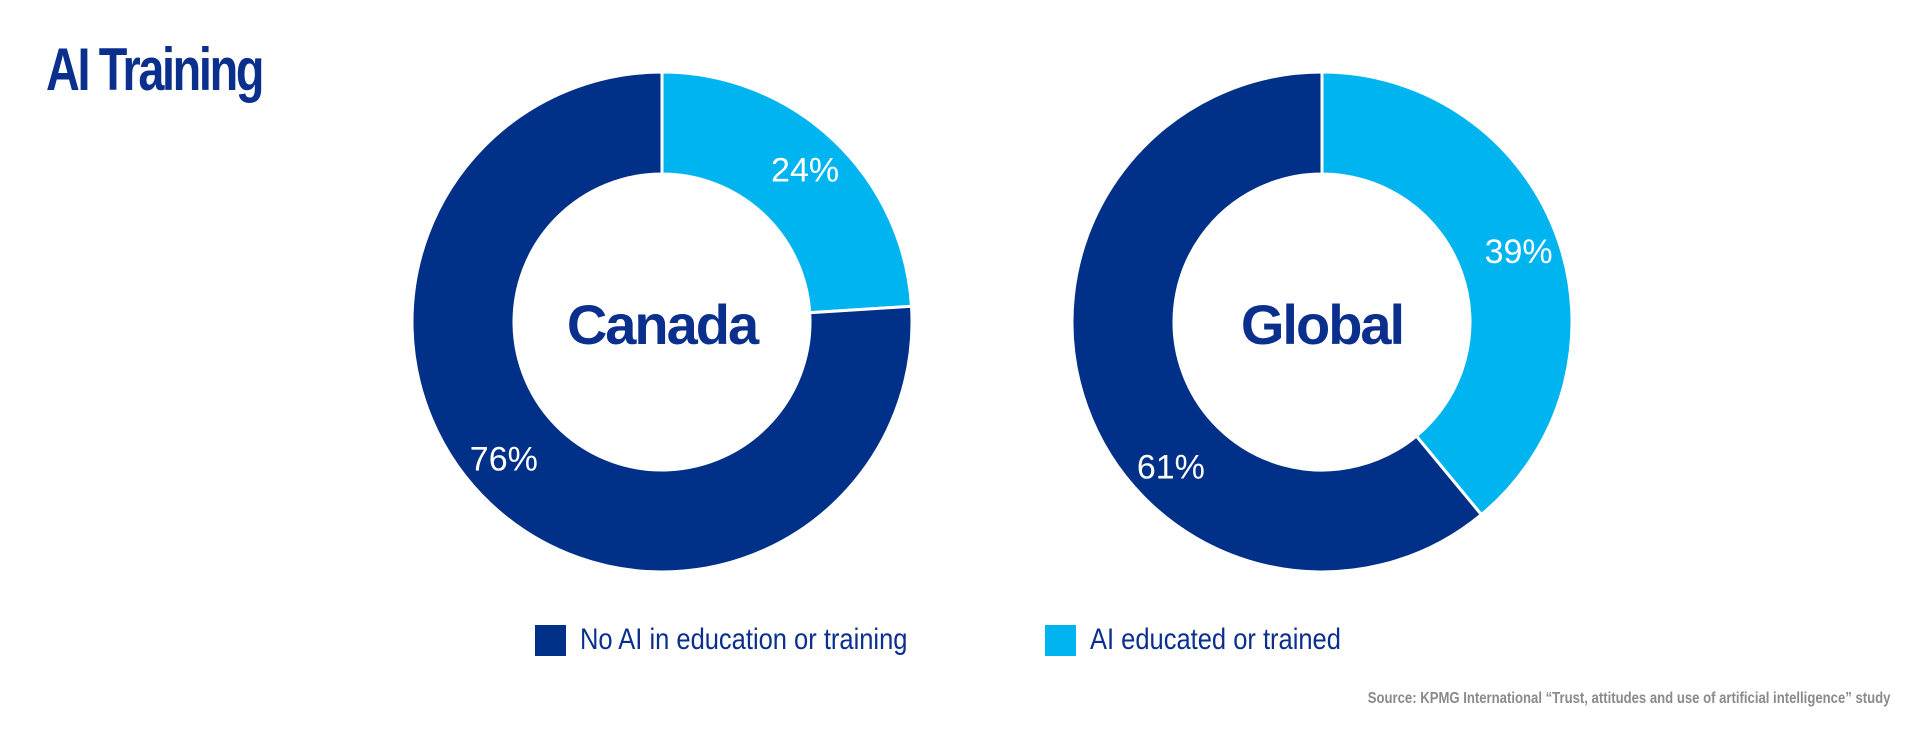 The height and width of the screenshot is (750, 1920). What do you see at coordinates (787, 192) in the screenshot?
I see `canada-slice-ai-educated-or-trained` at bounding box center [787, 192].